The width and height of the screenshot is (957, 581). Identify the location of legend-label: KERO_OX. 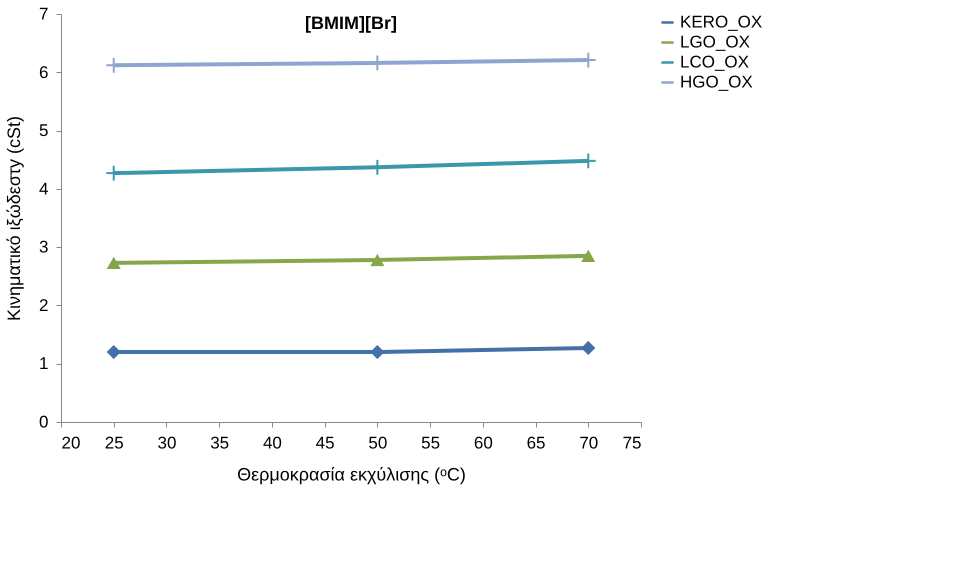
(721, 22).